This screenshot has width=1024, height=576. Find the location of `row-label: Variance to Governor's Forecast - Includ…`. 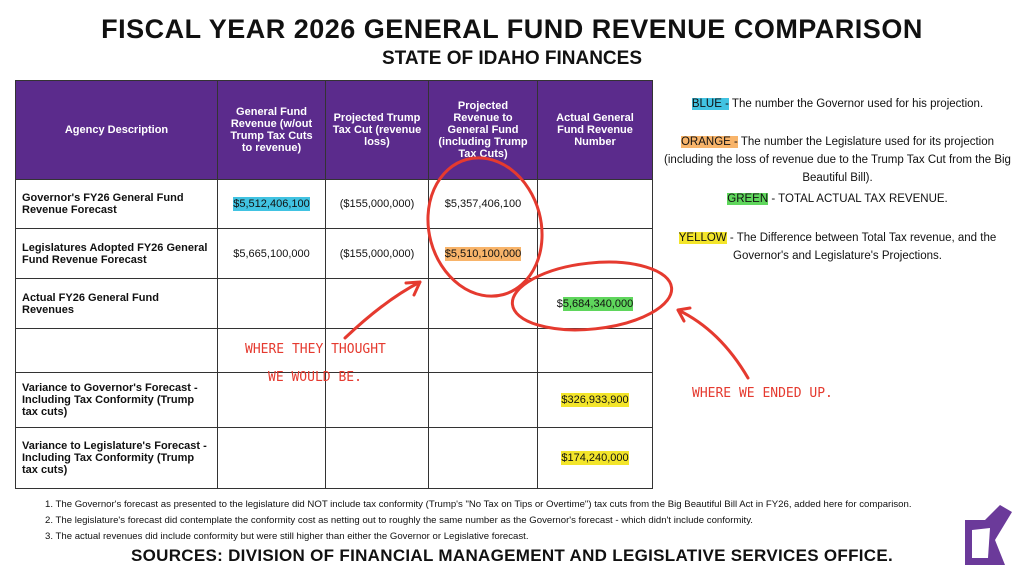

row-label: Variance to Governor's Forecast - Includ… is located at coordinates (116, 400).